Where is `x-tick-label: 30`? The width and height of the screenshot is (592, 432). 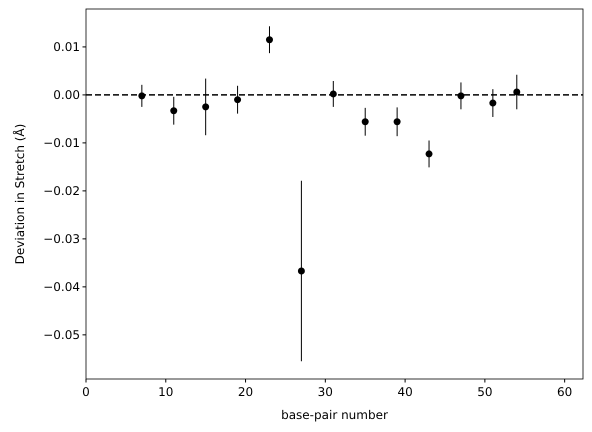
x-tick-label: 30 is located at coordinates (325, 392).